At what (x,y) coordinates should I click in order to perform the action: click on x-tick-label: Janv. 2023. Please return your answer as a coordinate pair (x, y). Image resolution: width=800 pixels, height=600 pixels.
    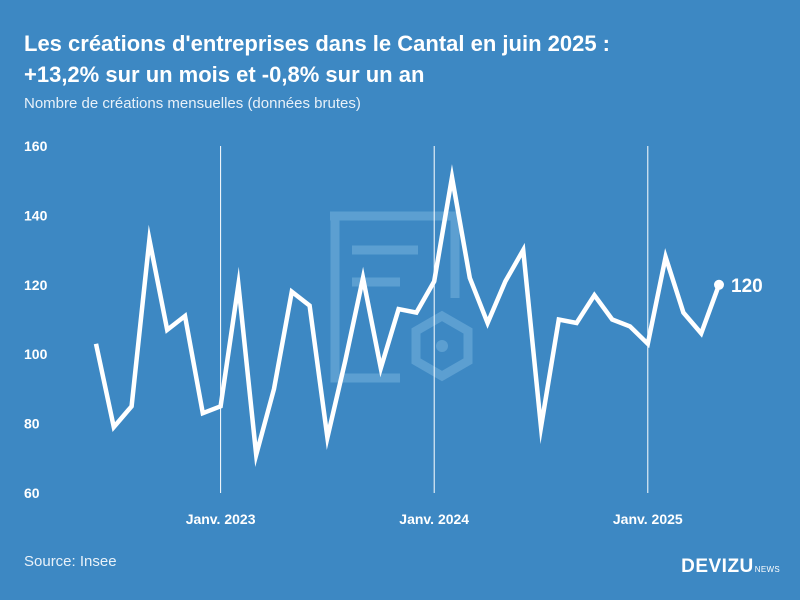
    Looking at the image, I should click on (221, 519).